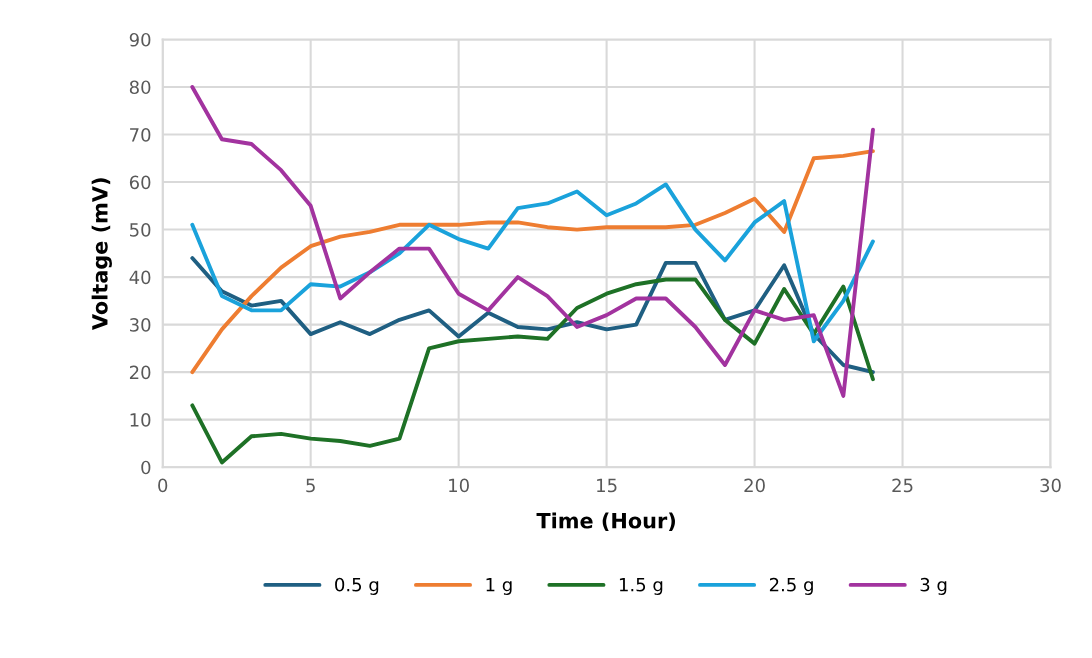 Image resolution: width=1092 pixels, height=658 pixels. Describe the element at coordinates (146, 467) in the screenshot. I see `y-tick-label: 0` at that location.